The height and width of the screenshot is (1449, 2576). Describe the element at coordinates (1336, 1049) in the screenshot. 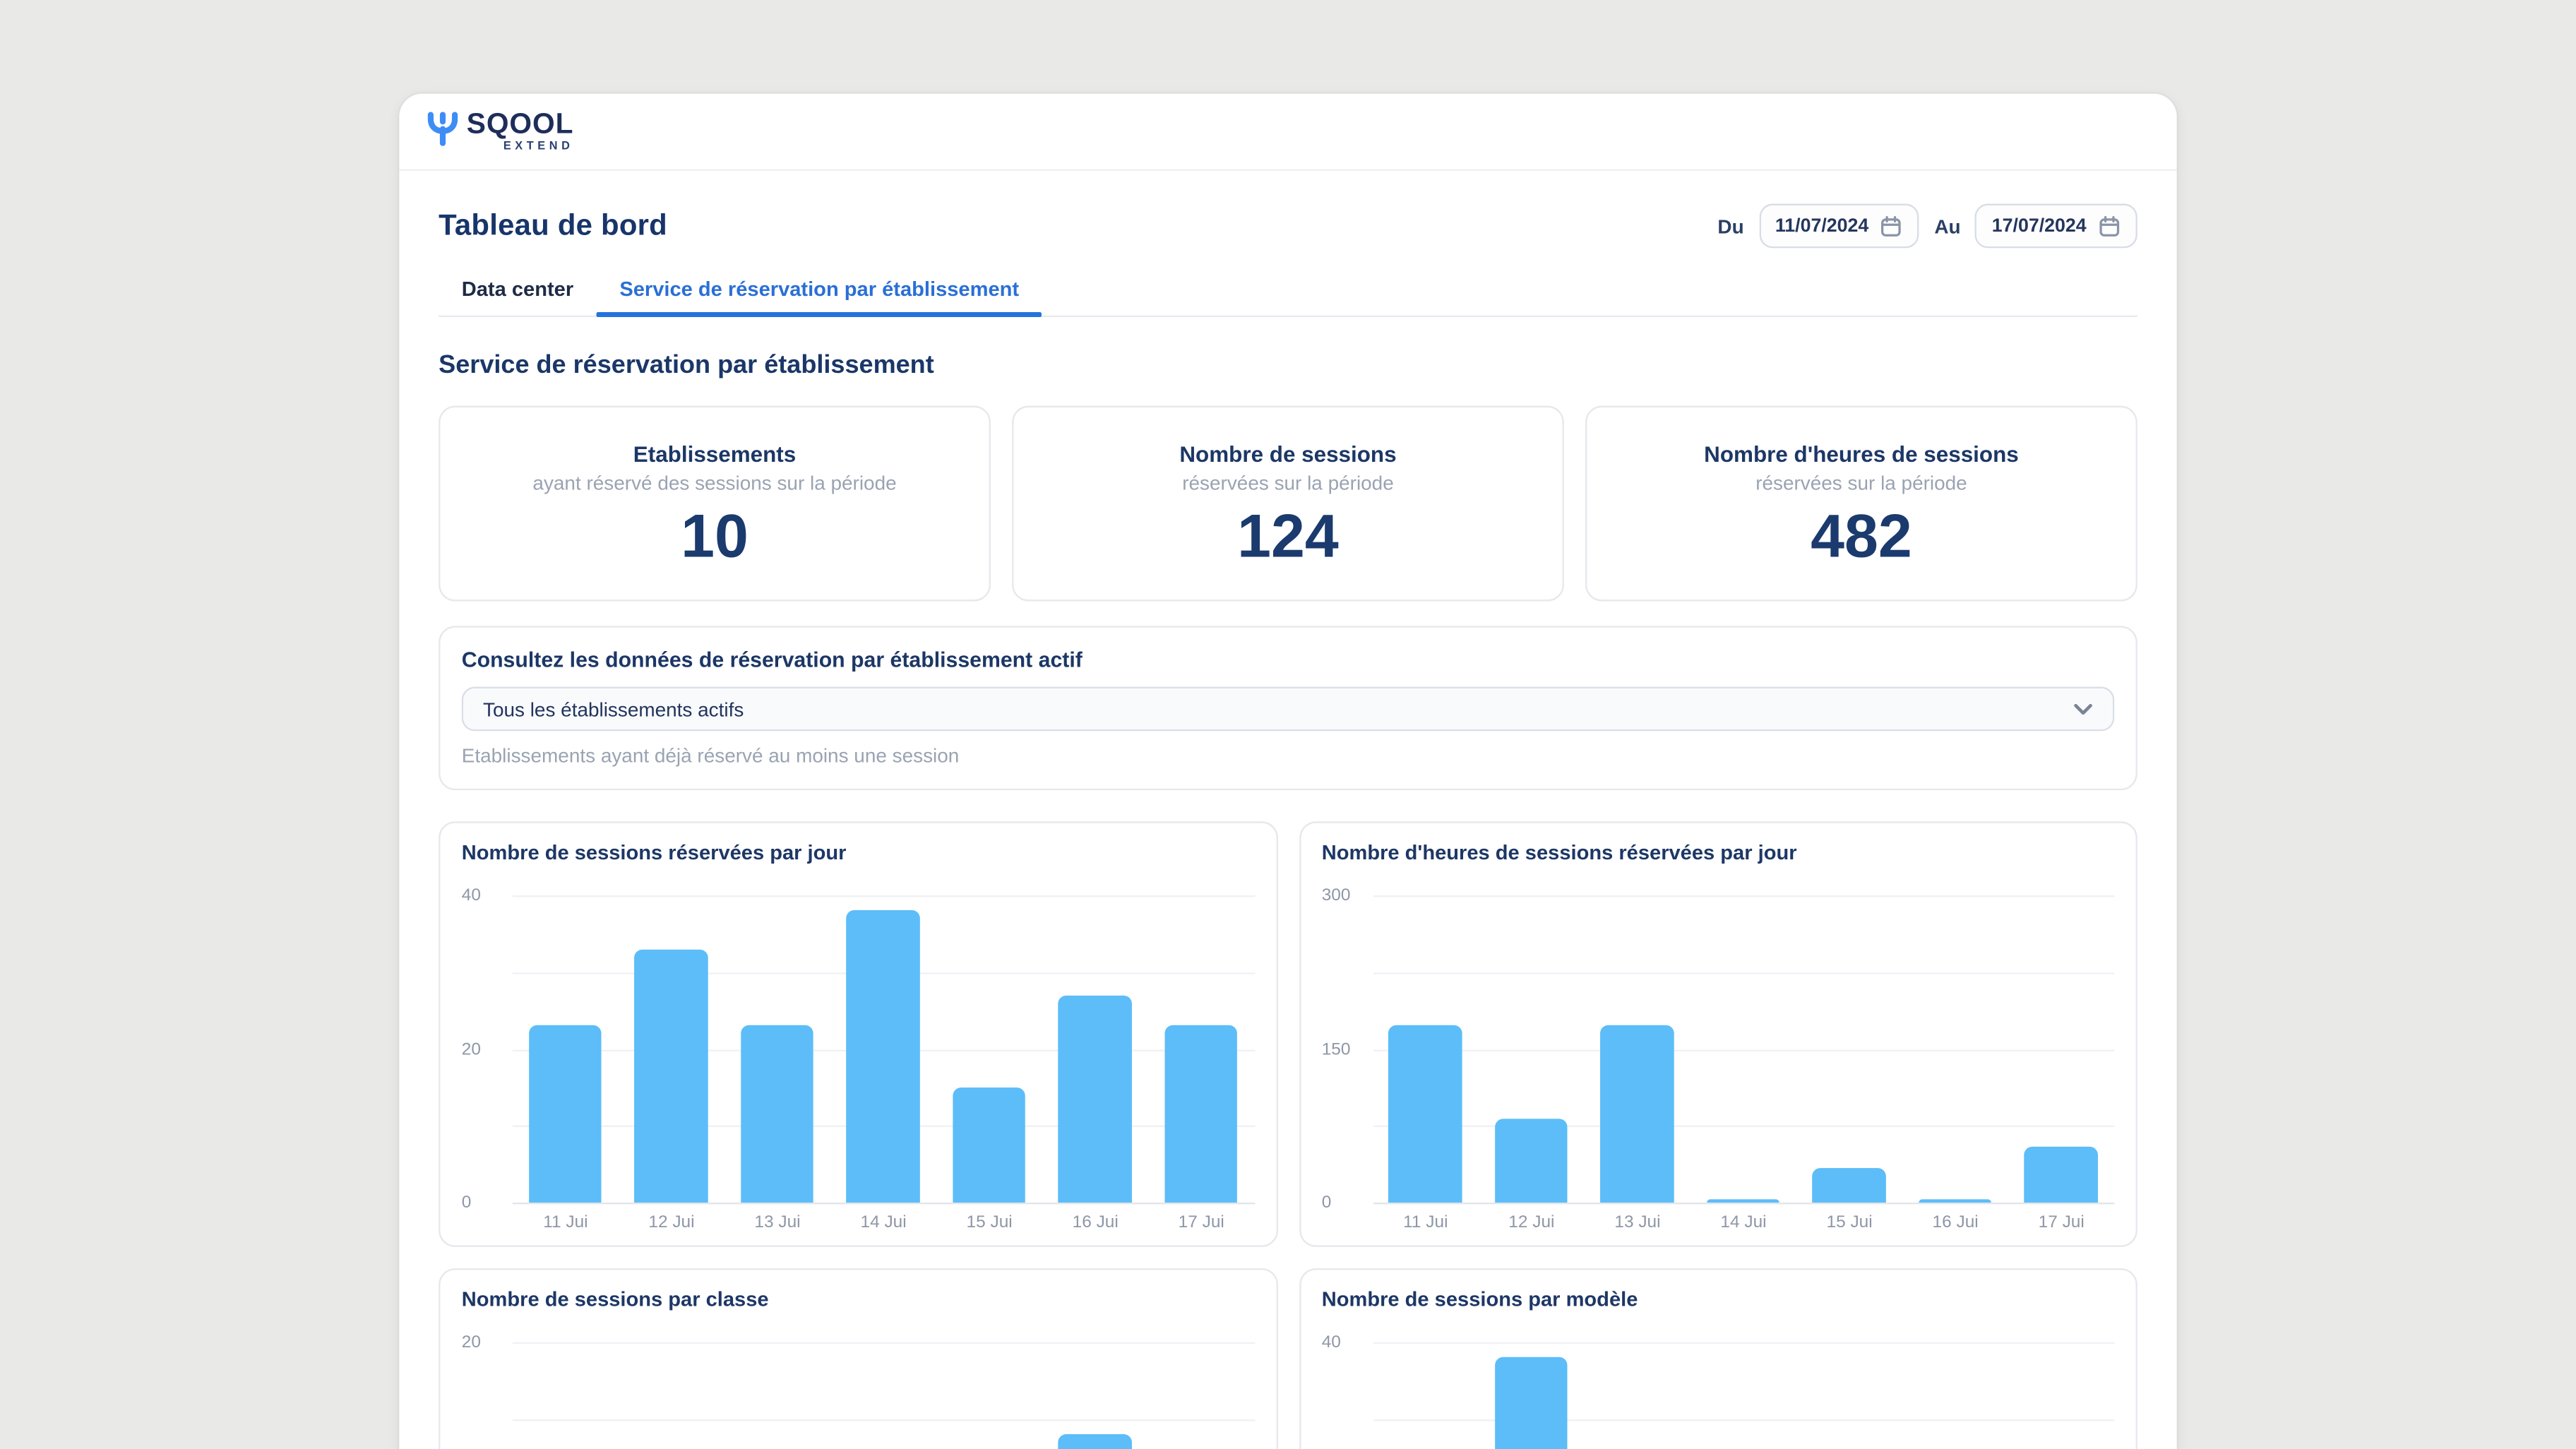

I see `y-axis-label: 150` at that location.